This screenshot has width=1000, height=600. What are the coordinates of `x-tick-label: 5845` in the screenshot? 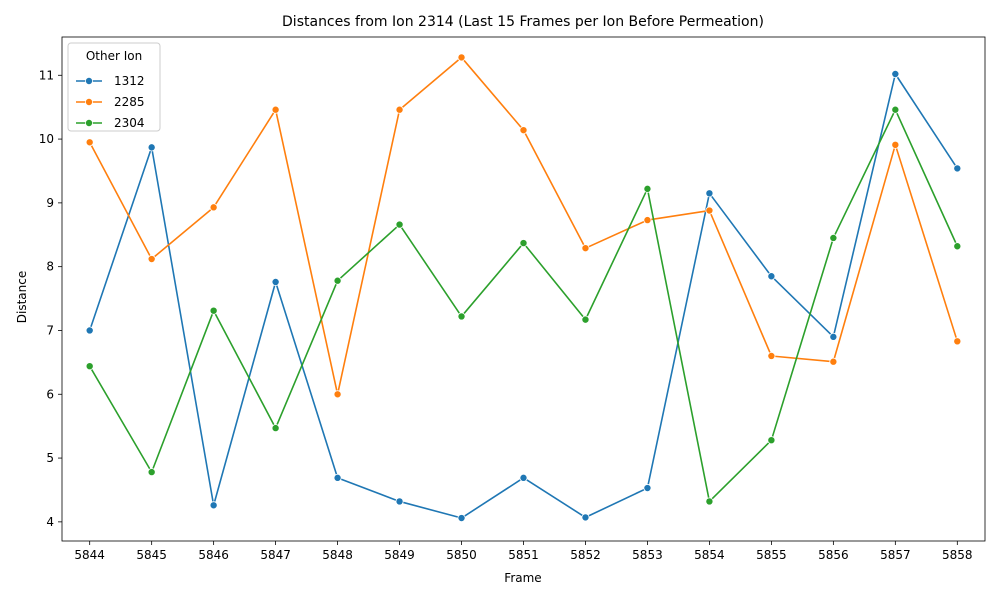 It's located at (151, 555).